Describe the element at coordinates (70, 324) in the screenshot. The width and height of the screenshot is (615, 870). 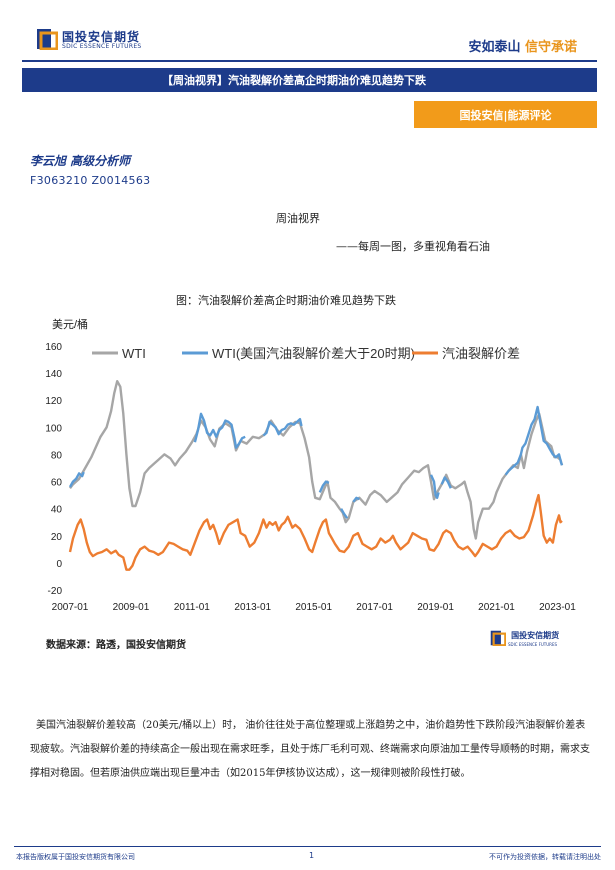
I see `y-axis-label: 美元/桶` at that location.